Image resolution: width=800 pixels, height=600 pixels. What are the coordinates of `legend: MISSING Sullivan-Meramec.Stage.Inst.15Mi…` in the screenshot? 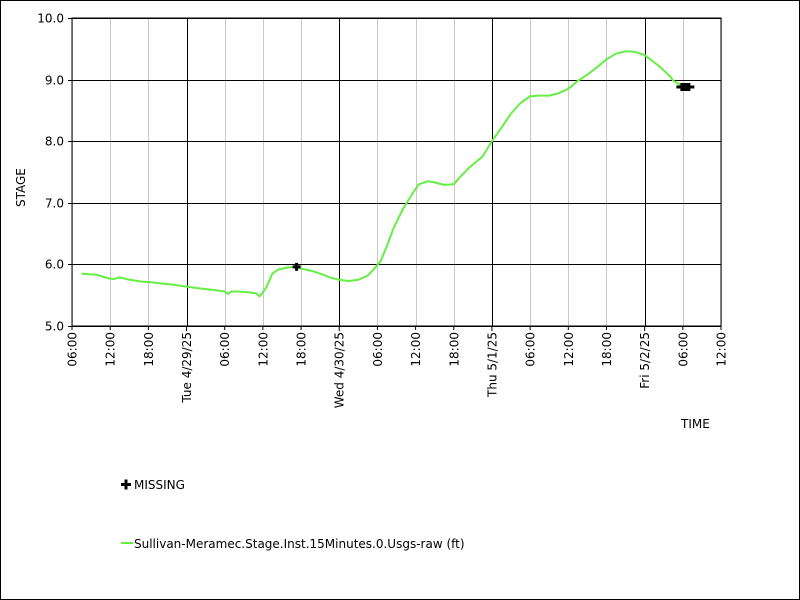 It's located at (293, 514).